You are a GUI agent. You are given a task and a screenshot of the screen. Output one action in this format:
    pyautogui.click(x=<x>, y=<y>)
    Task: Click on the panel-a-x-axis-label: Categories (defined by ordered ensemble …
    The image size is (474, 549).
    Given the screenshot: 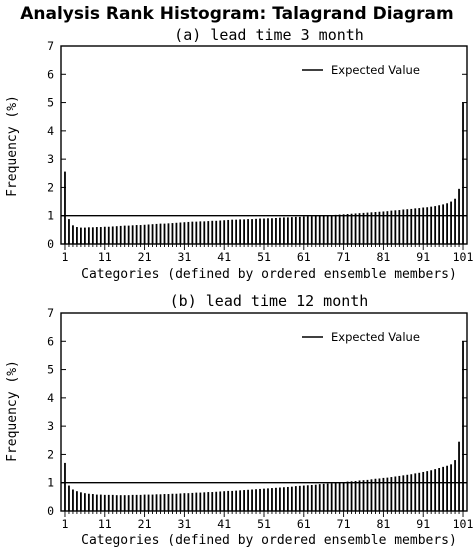 What is the action you would take?
    pyautogui.click(x=269, y=274)
    